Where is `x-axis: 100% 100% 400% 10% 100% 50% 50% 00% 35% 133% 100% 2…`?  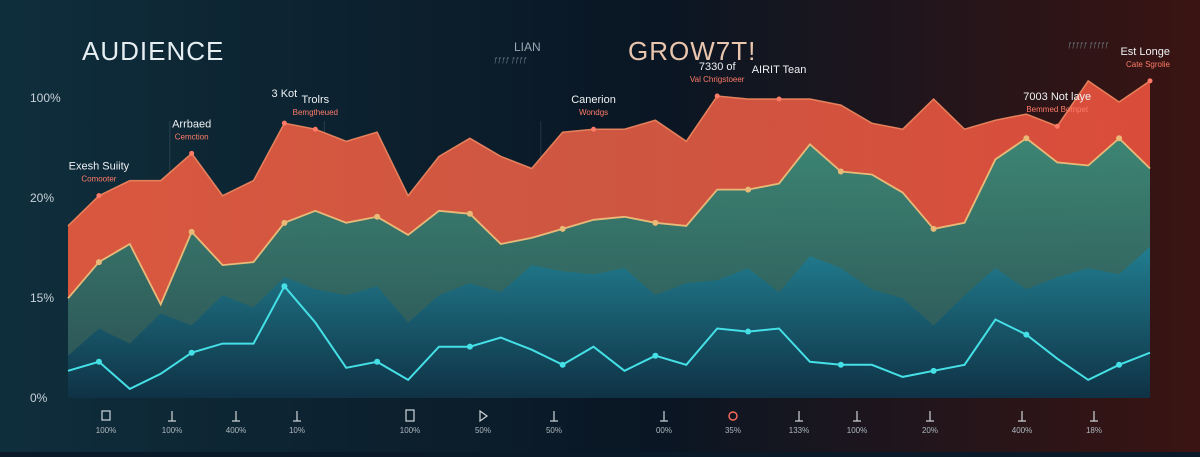
x-axis: 100% 100% 400% 10% 100% 50% 50% 00% 35% 133% 100% 2… is located at coordinates (599, 422).